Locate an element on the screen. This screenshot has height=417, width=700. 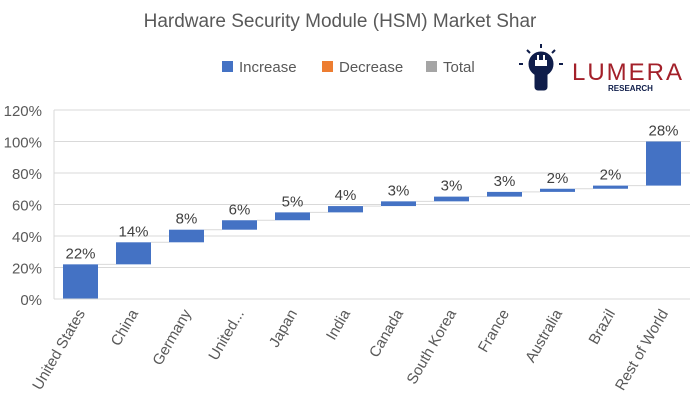
y-tick-label: 80% is located at coordinates (27, 174).